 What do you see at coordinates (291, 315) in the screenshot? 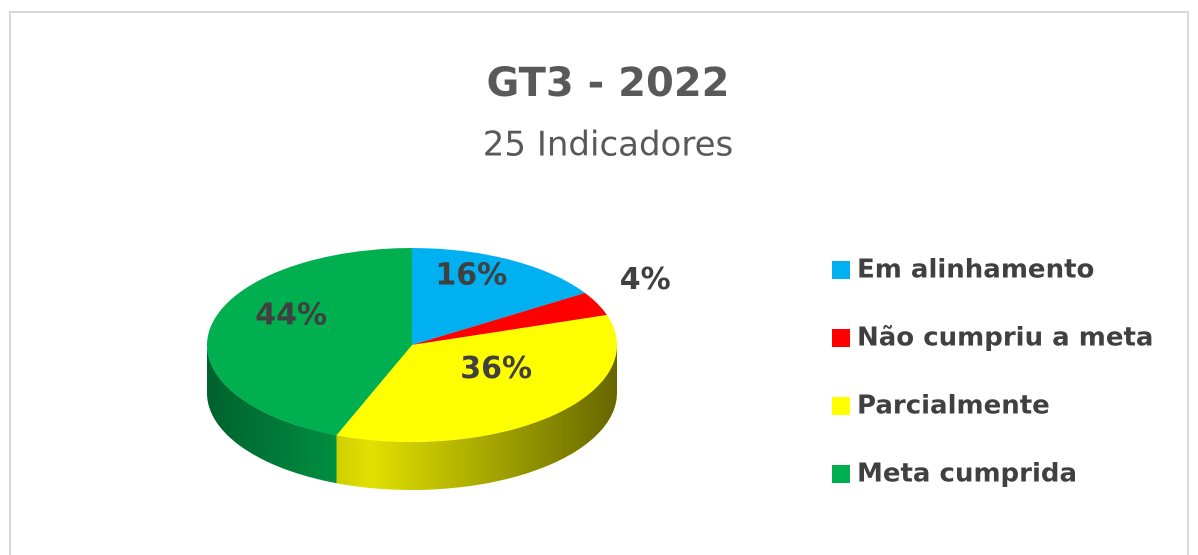
I see `data-label: 44%` at bounding box center [291, 315].